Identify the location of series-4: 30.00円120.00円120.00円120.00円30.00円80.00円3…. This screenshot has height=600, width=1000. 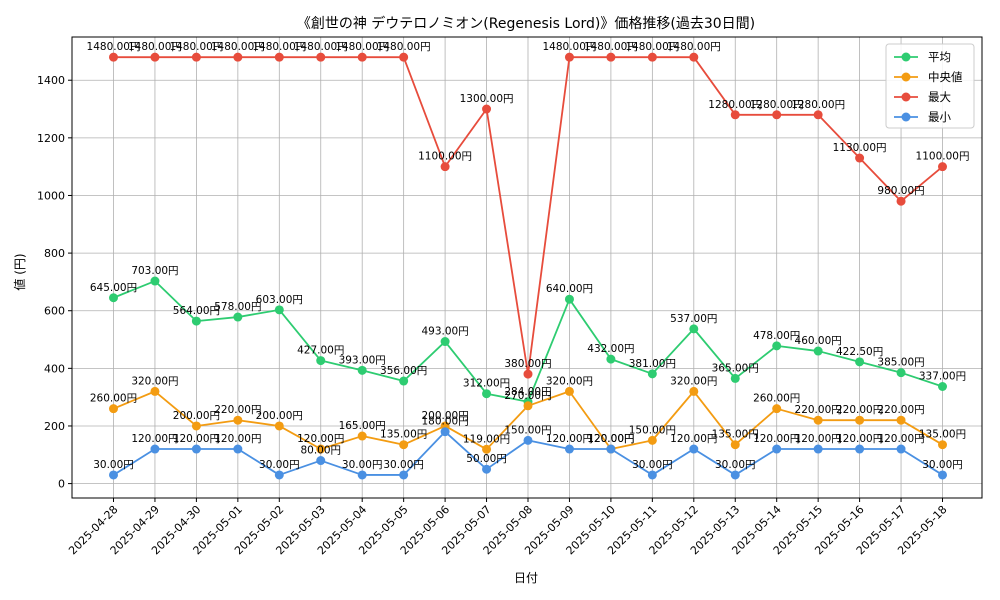
(528, 448).